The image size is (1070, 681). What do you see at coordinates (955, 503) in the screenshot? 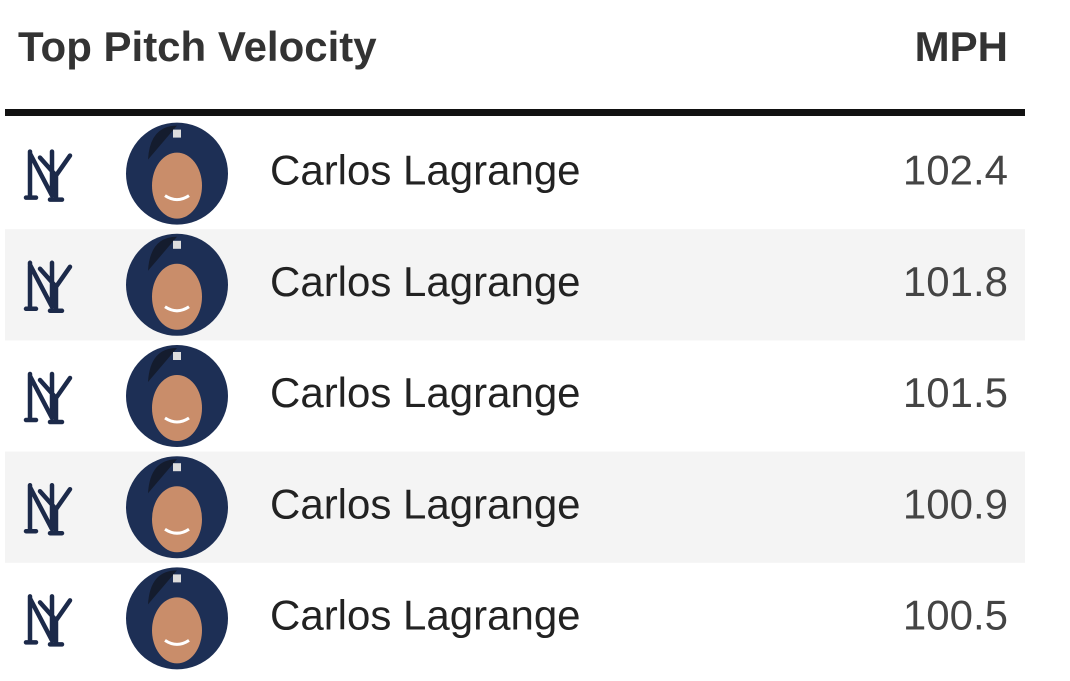
I see `velocity-value: 100.9` at bounding box center [955, 503].